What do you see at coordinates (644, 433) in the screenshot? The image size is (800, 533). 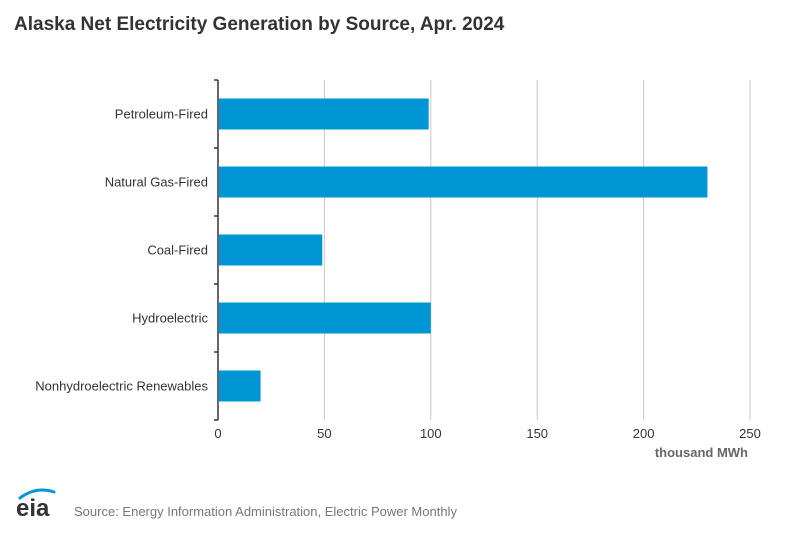 I see `x-tick-label: 200` at bounding box center [644, 433].